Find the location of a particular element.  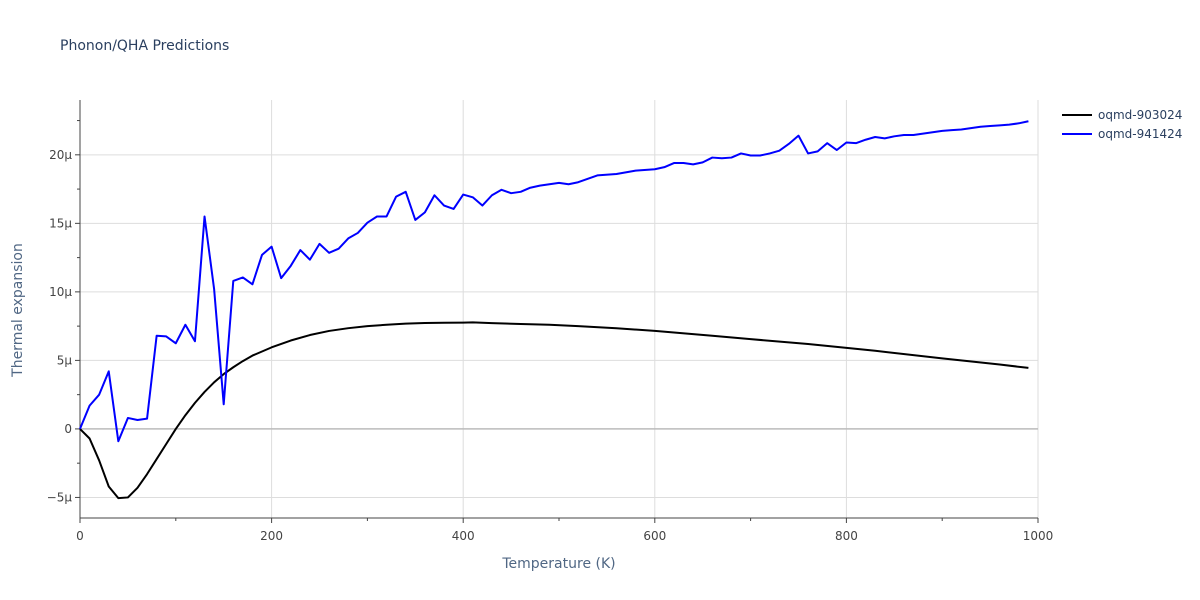

y-tick-label: 5μ is located at coordinates (65, 360).